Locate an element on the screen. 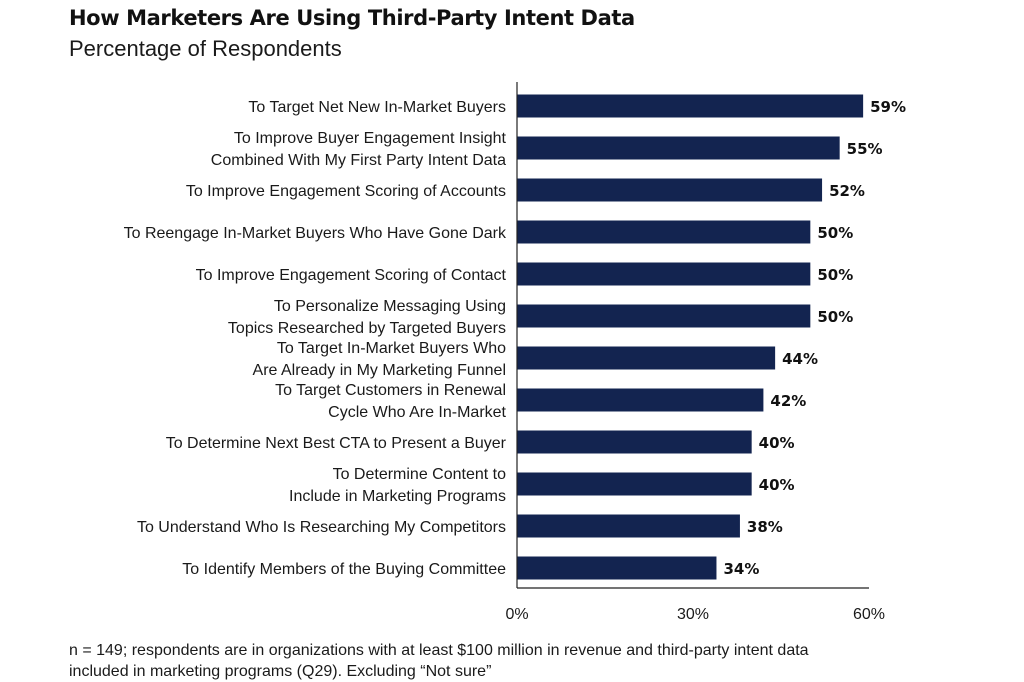 This screenshot has height=682, width=1024. category-label: To Target Net New In-Market Buyers is located at coordinates (377, 107).